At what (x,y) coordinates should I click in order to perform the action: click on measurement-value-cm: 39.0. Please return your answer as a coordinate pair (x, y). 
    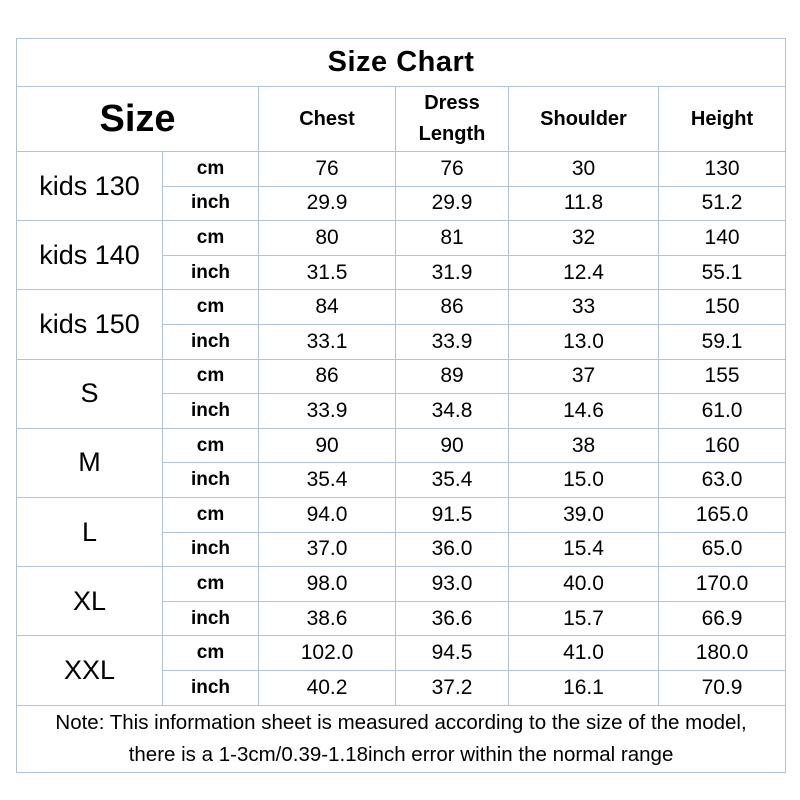
    Looking at the image, I should click on (583, 514).